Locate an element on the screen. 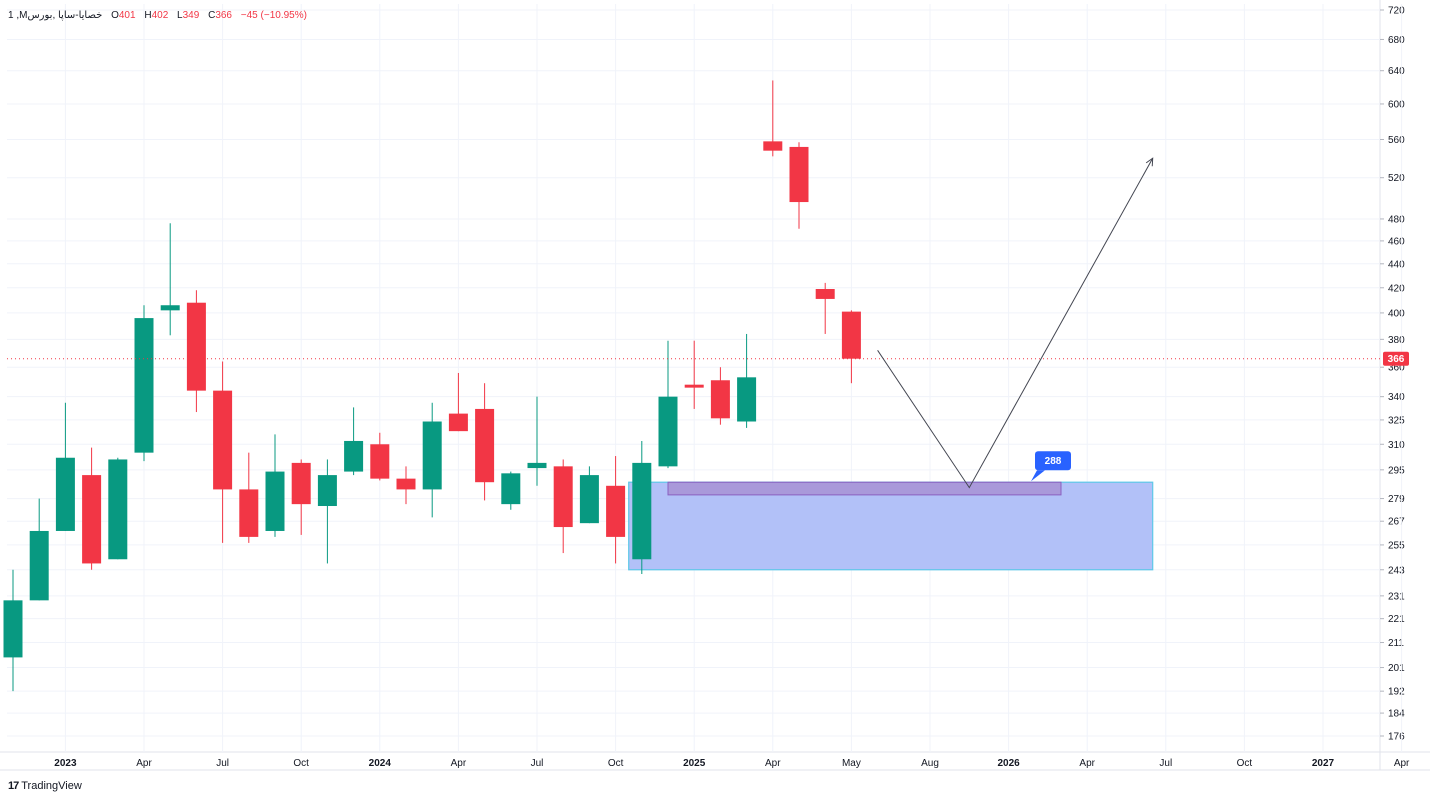 The width and height of the screenshot is (1430, 800). zone-label-bg is located at coordinates (1053, 461).